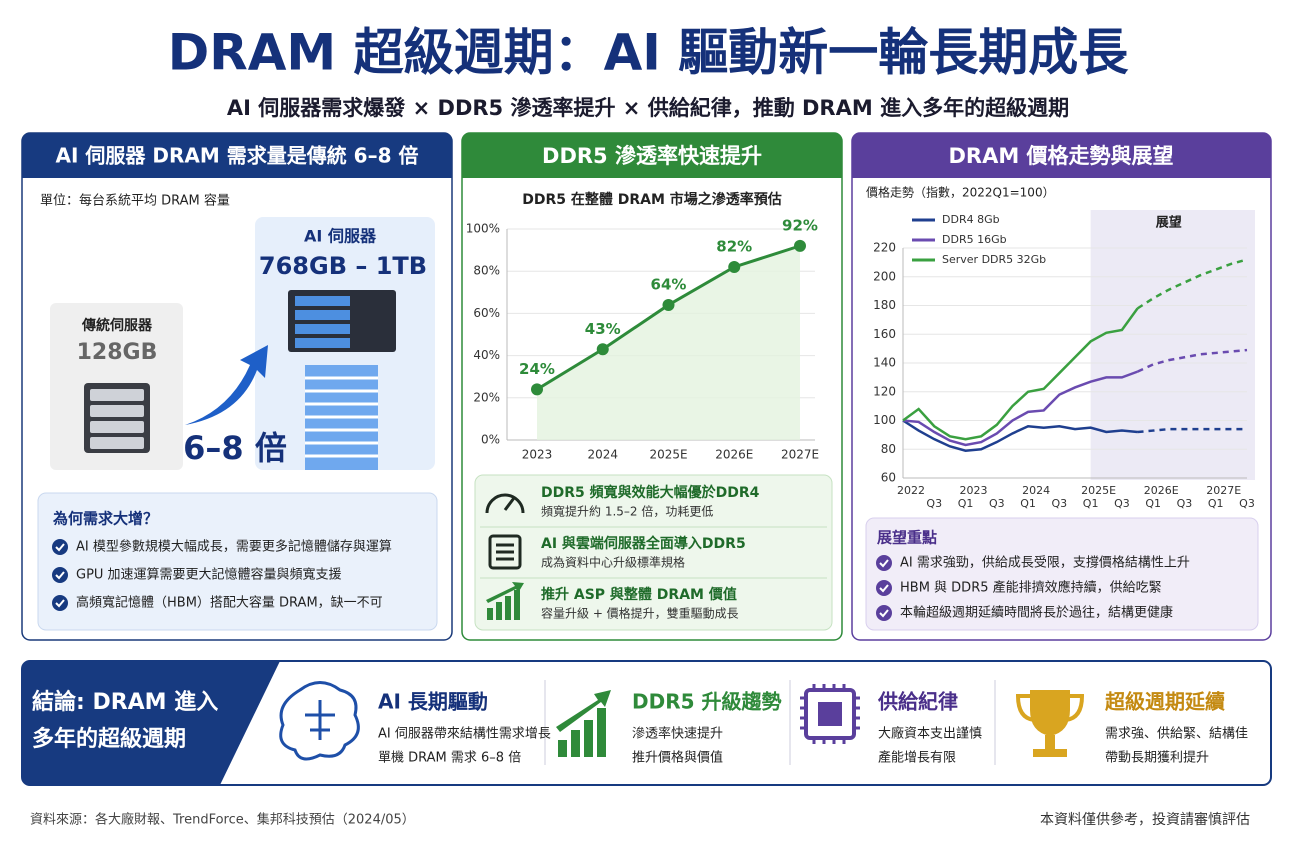  Describe the element at coordinates (627, 511) in the screenshot. I see `feature-desc: 頻寬提升約 1.5–2 倍，功耗更低` at that location.